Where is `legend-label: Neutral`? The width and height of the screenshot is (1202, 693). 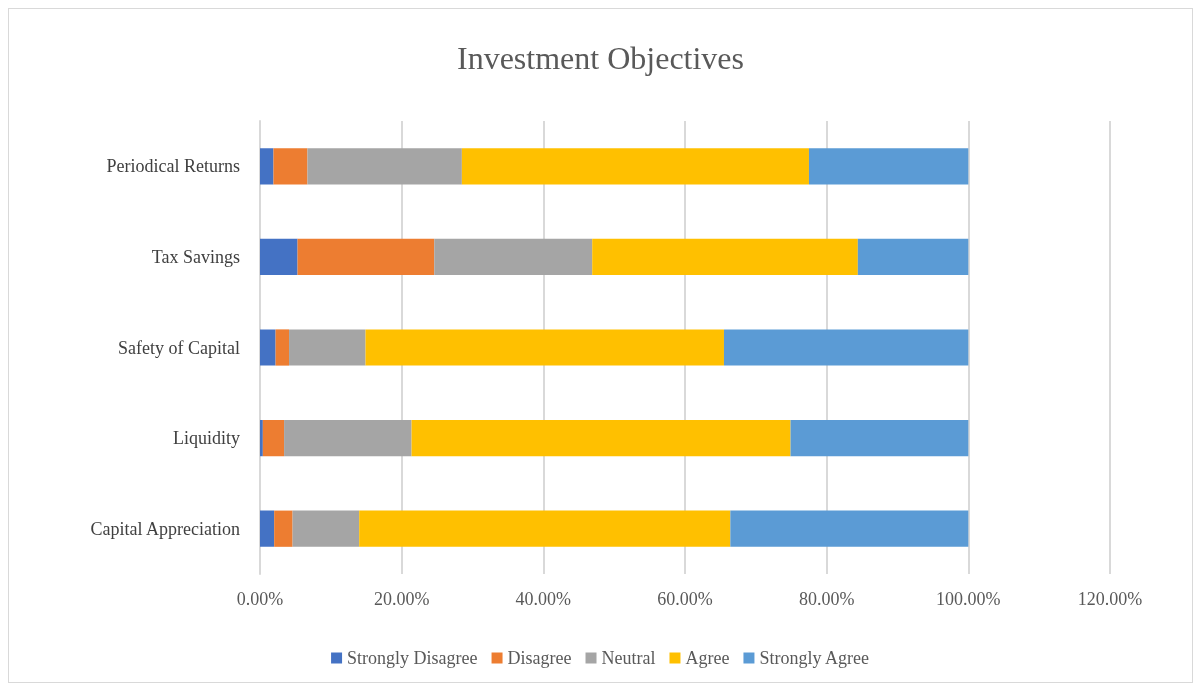
legend-label: Neutral is located at coordinates (628, 658).